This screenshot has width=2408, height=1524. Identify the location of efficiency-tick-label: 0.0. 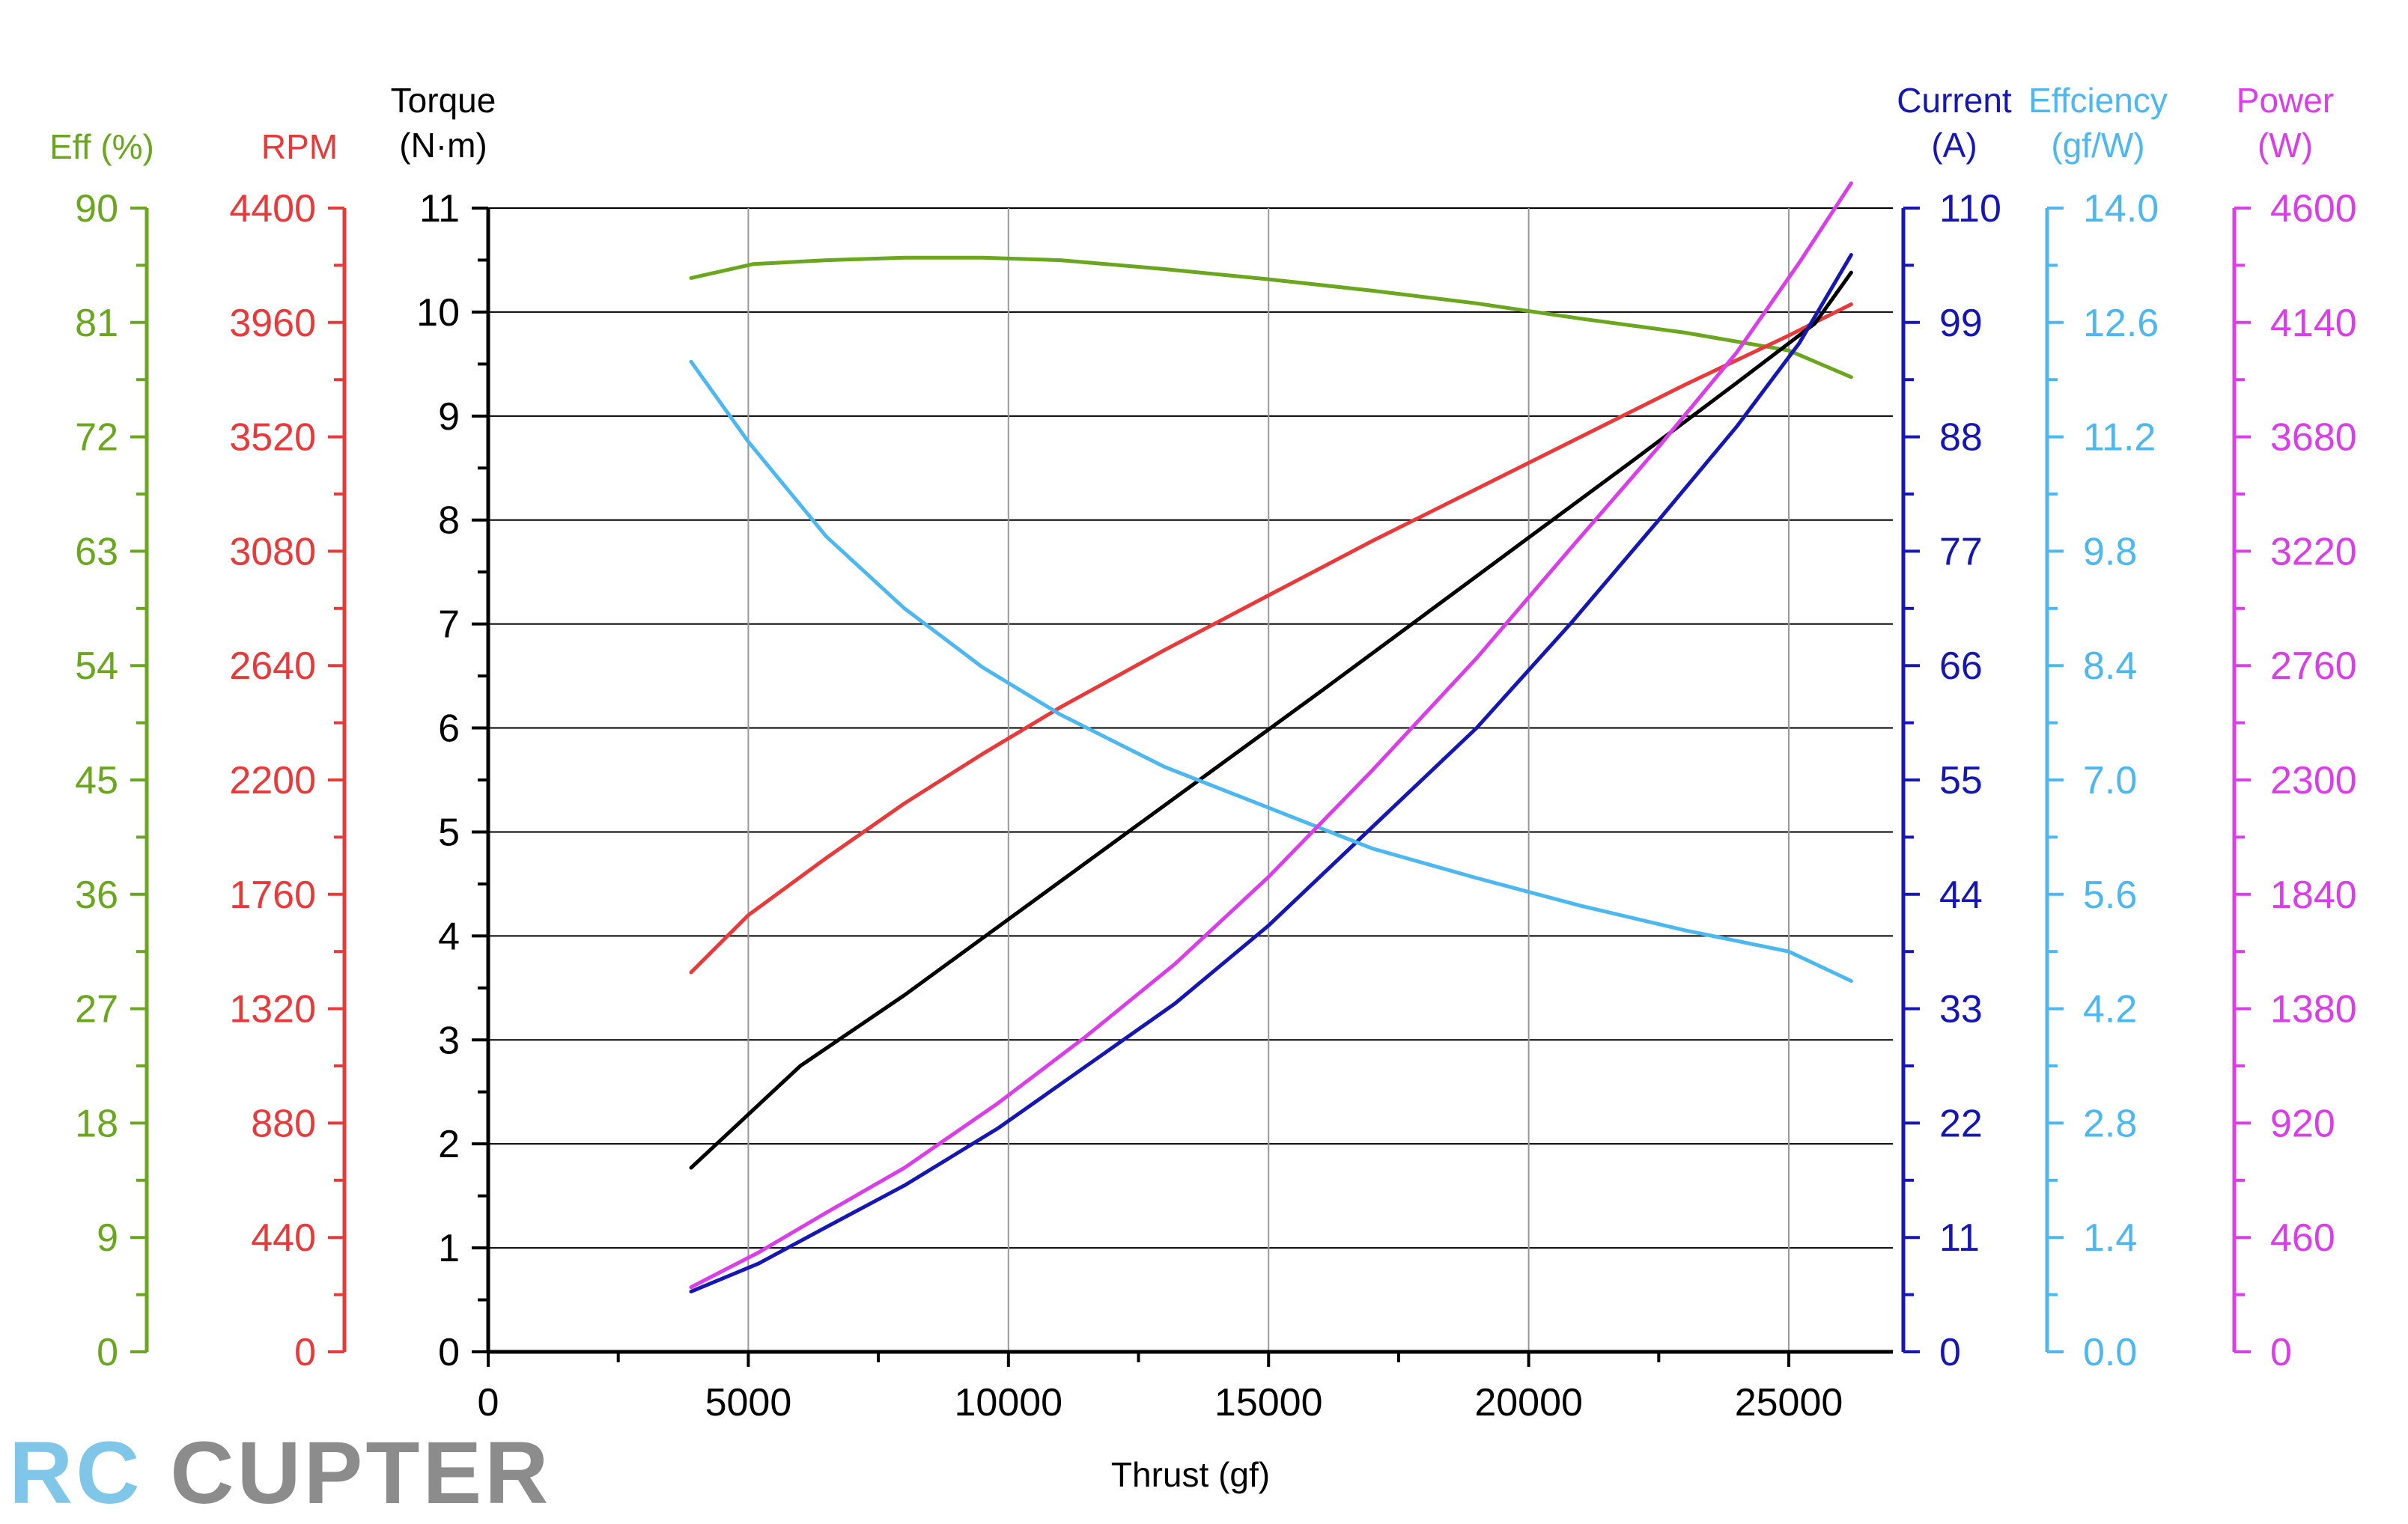
(2110, 1352).